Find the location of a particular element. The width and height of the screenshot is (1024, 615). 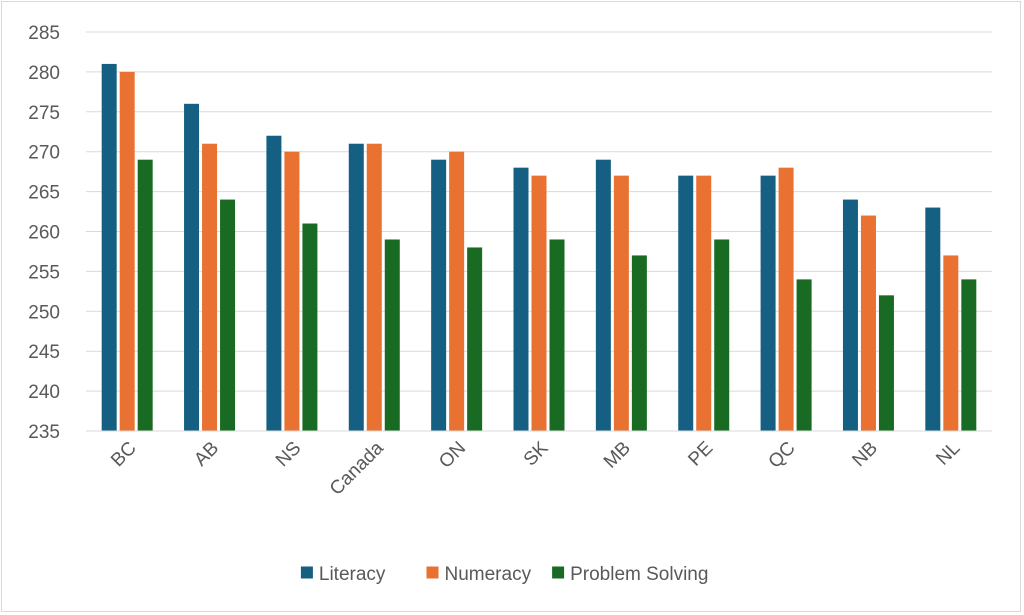

bar-numeracy-ab is located at coordinates (210, 287).